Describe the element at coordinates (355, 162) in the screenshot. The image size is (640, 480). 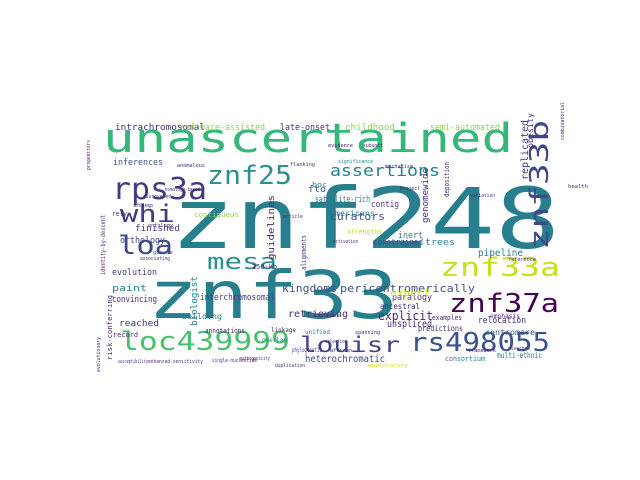
I see `cloud-word-significance: significance` at that location.